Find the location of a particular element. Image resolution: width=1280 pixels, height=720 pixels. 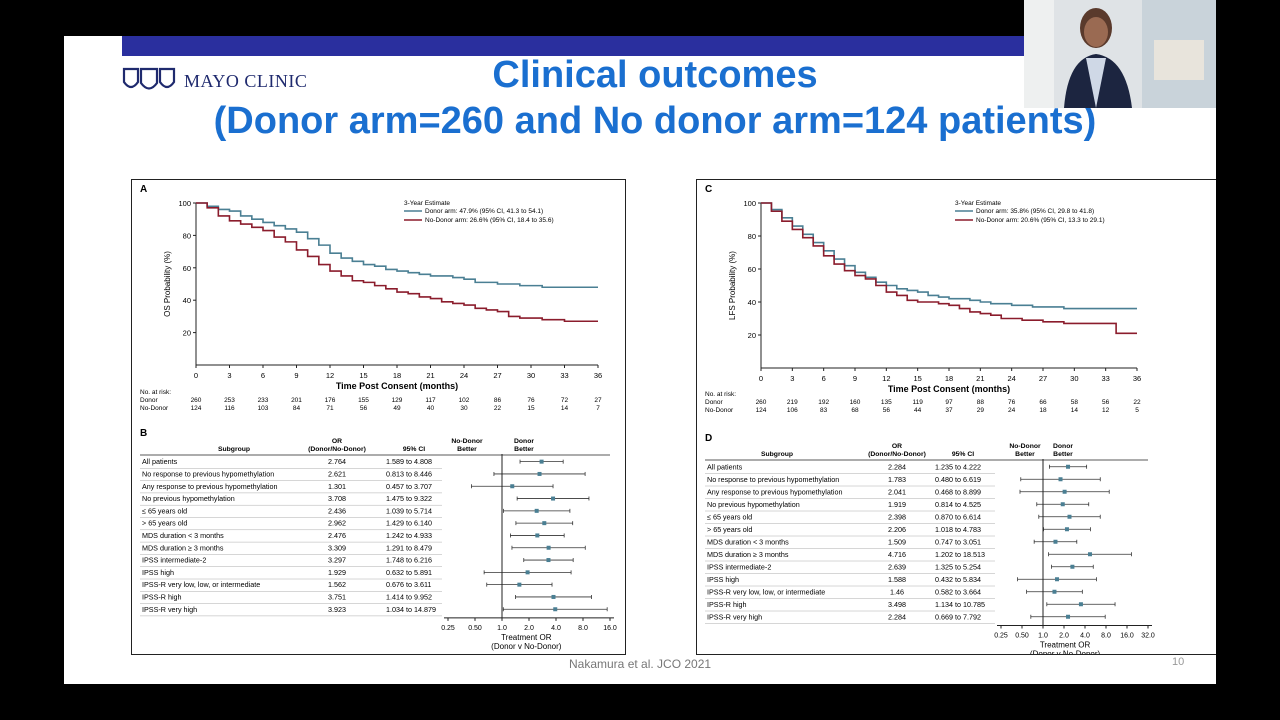

or-value: 3.923 is located at coordinates (337, 609).